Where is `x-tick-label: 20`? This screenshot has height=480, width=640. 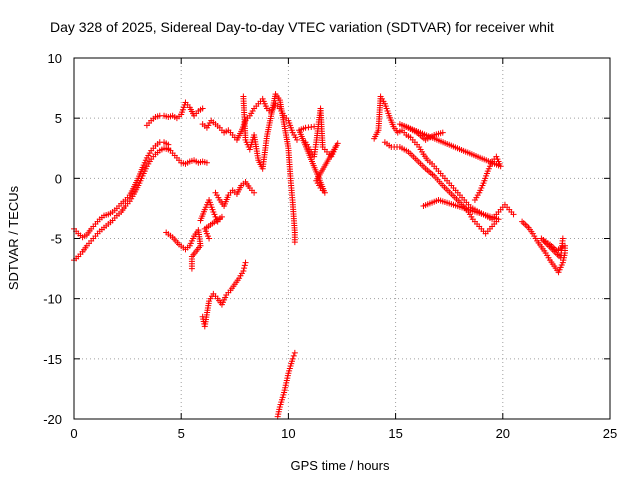
x-tick-label: 20 is located at coordinates (503, 433).